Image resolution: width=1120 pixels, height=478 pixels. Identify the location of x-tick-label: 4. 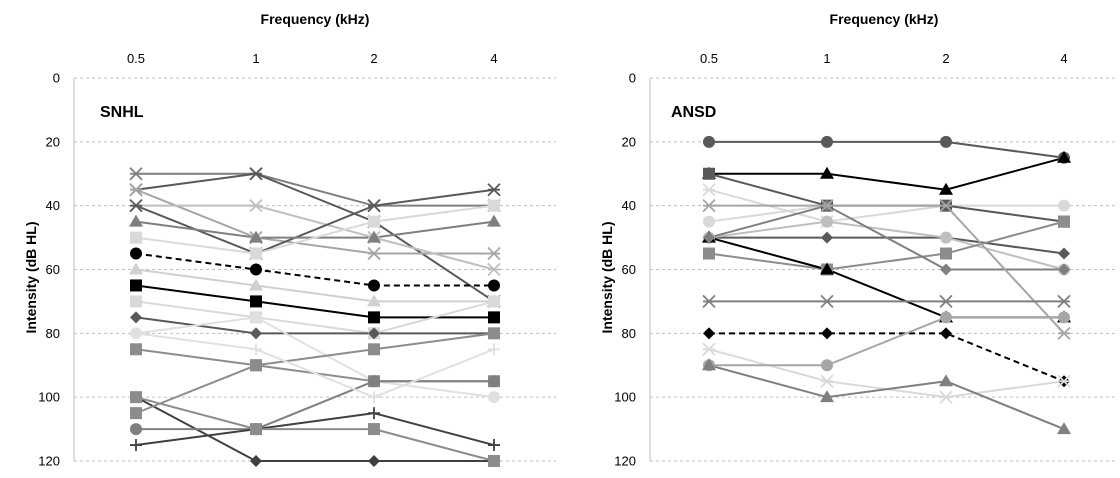
(493, 58).